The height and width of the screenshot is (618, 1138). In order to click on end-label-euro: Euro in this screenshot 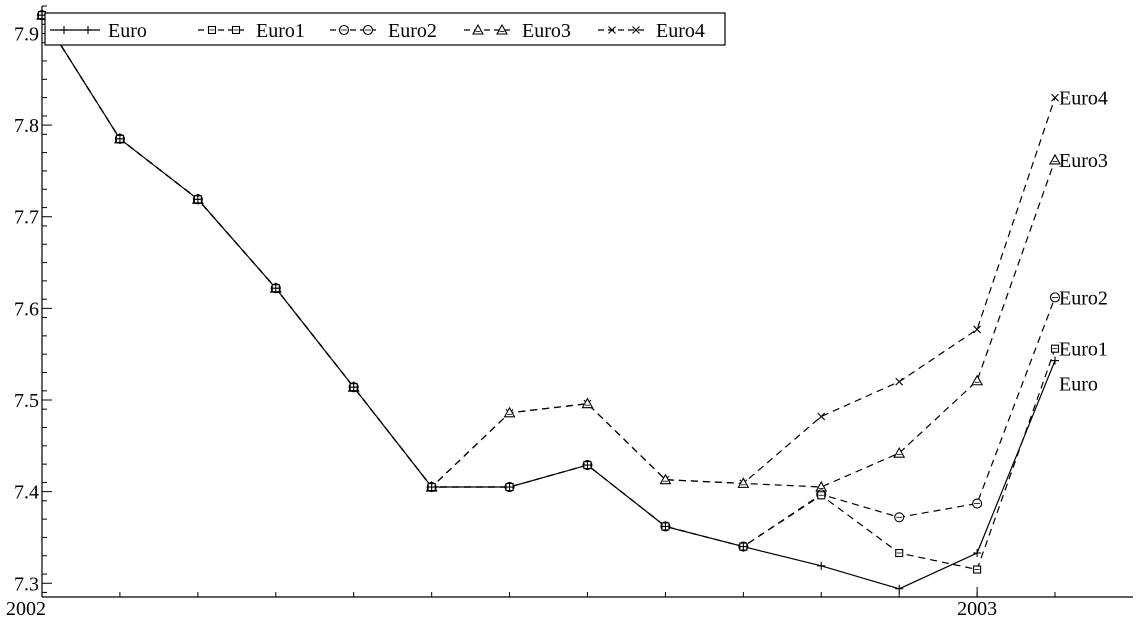, I will do `click(1078, 385)`.